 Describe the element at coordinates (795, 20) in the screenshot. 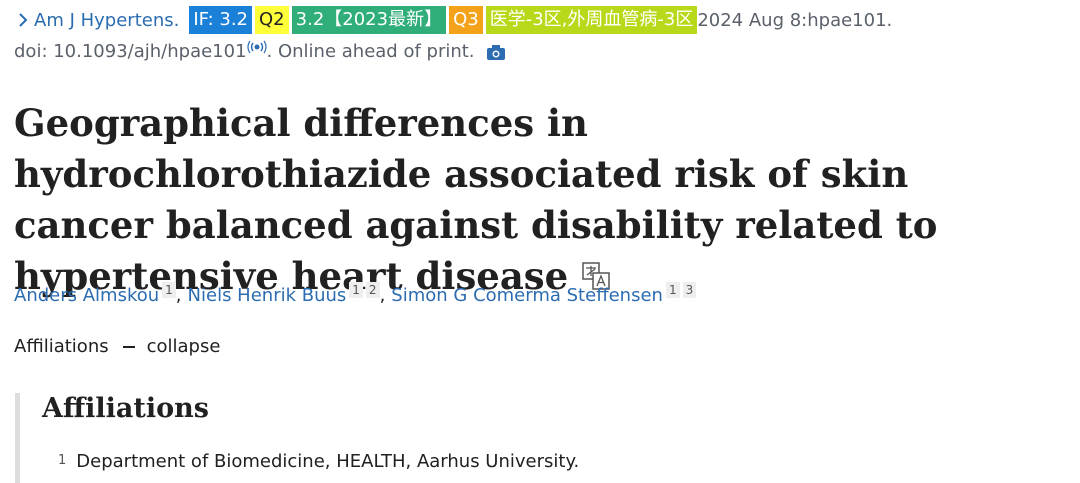

I see `publication-date: 2024 Aug 8:hpae101.` at that location.